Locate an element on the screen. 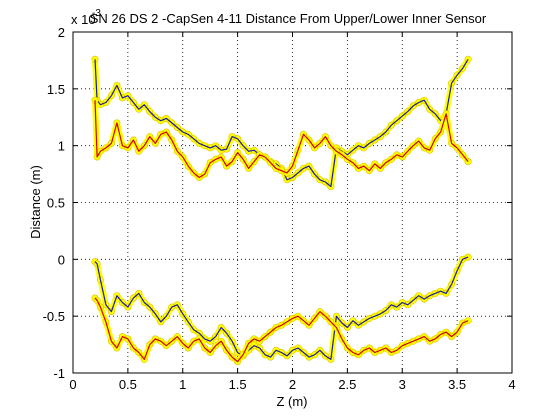 Image resolution: width=560 pixels, height=420 pixels. y-axis-label: Distance (m) is located at coordinates (35, 202).